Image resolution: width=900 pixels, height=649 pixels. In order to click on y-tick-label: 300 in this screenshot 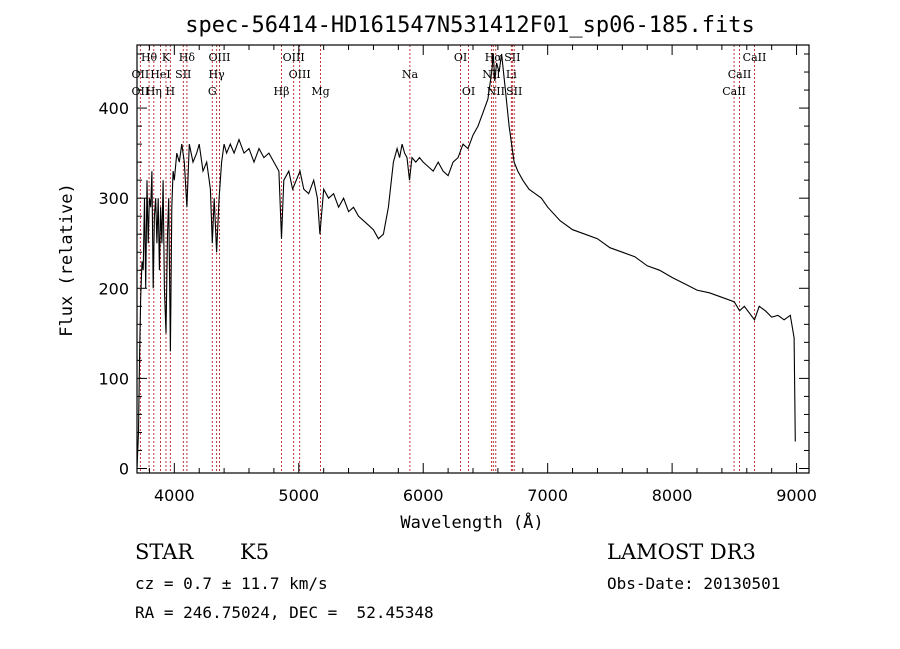, I will do `click(113, 198)`.